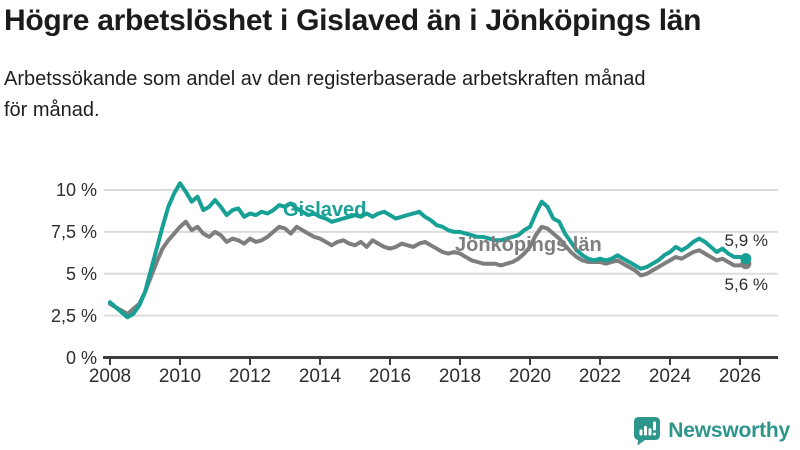 Image resolution: width=800 pixels, height=450 pixels. I want to click on end-value-jonkopings-lan: 5,6 %, so click(746, 284).